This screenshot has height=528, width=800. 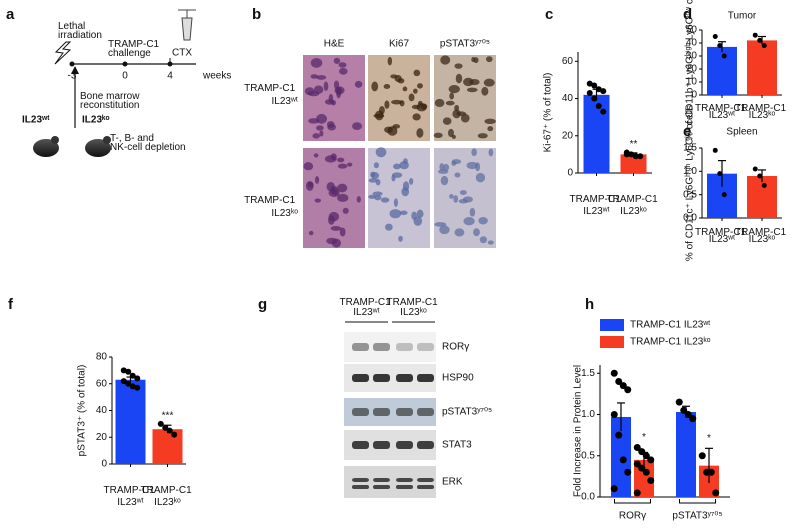 What do you see at coordinates (125, 64) in the screenshot?
I see `timeline-dot` at bounding box center [125, 64].